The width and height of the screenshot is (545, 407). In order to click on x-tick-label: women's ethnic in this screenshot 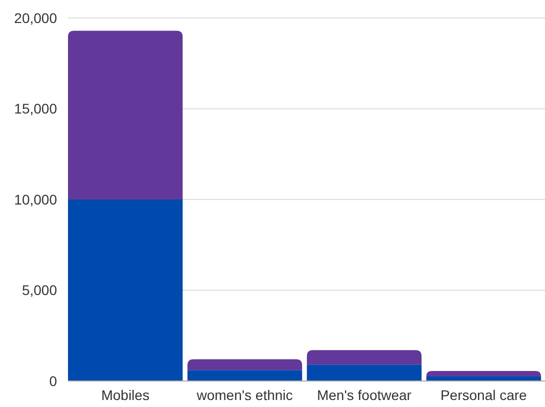, I will do `click(244, 395)`.